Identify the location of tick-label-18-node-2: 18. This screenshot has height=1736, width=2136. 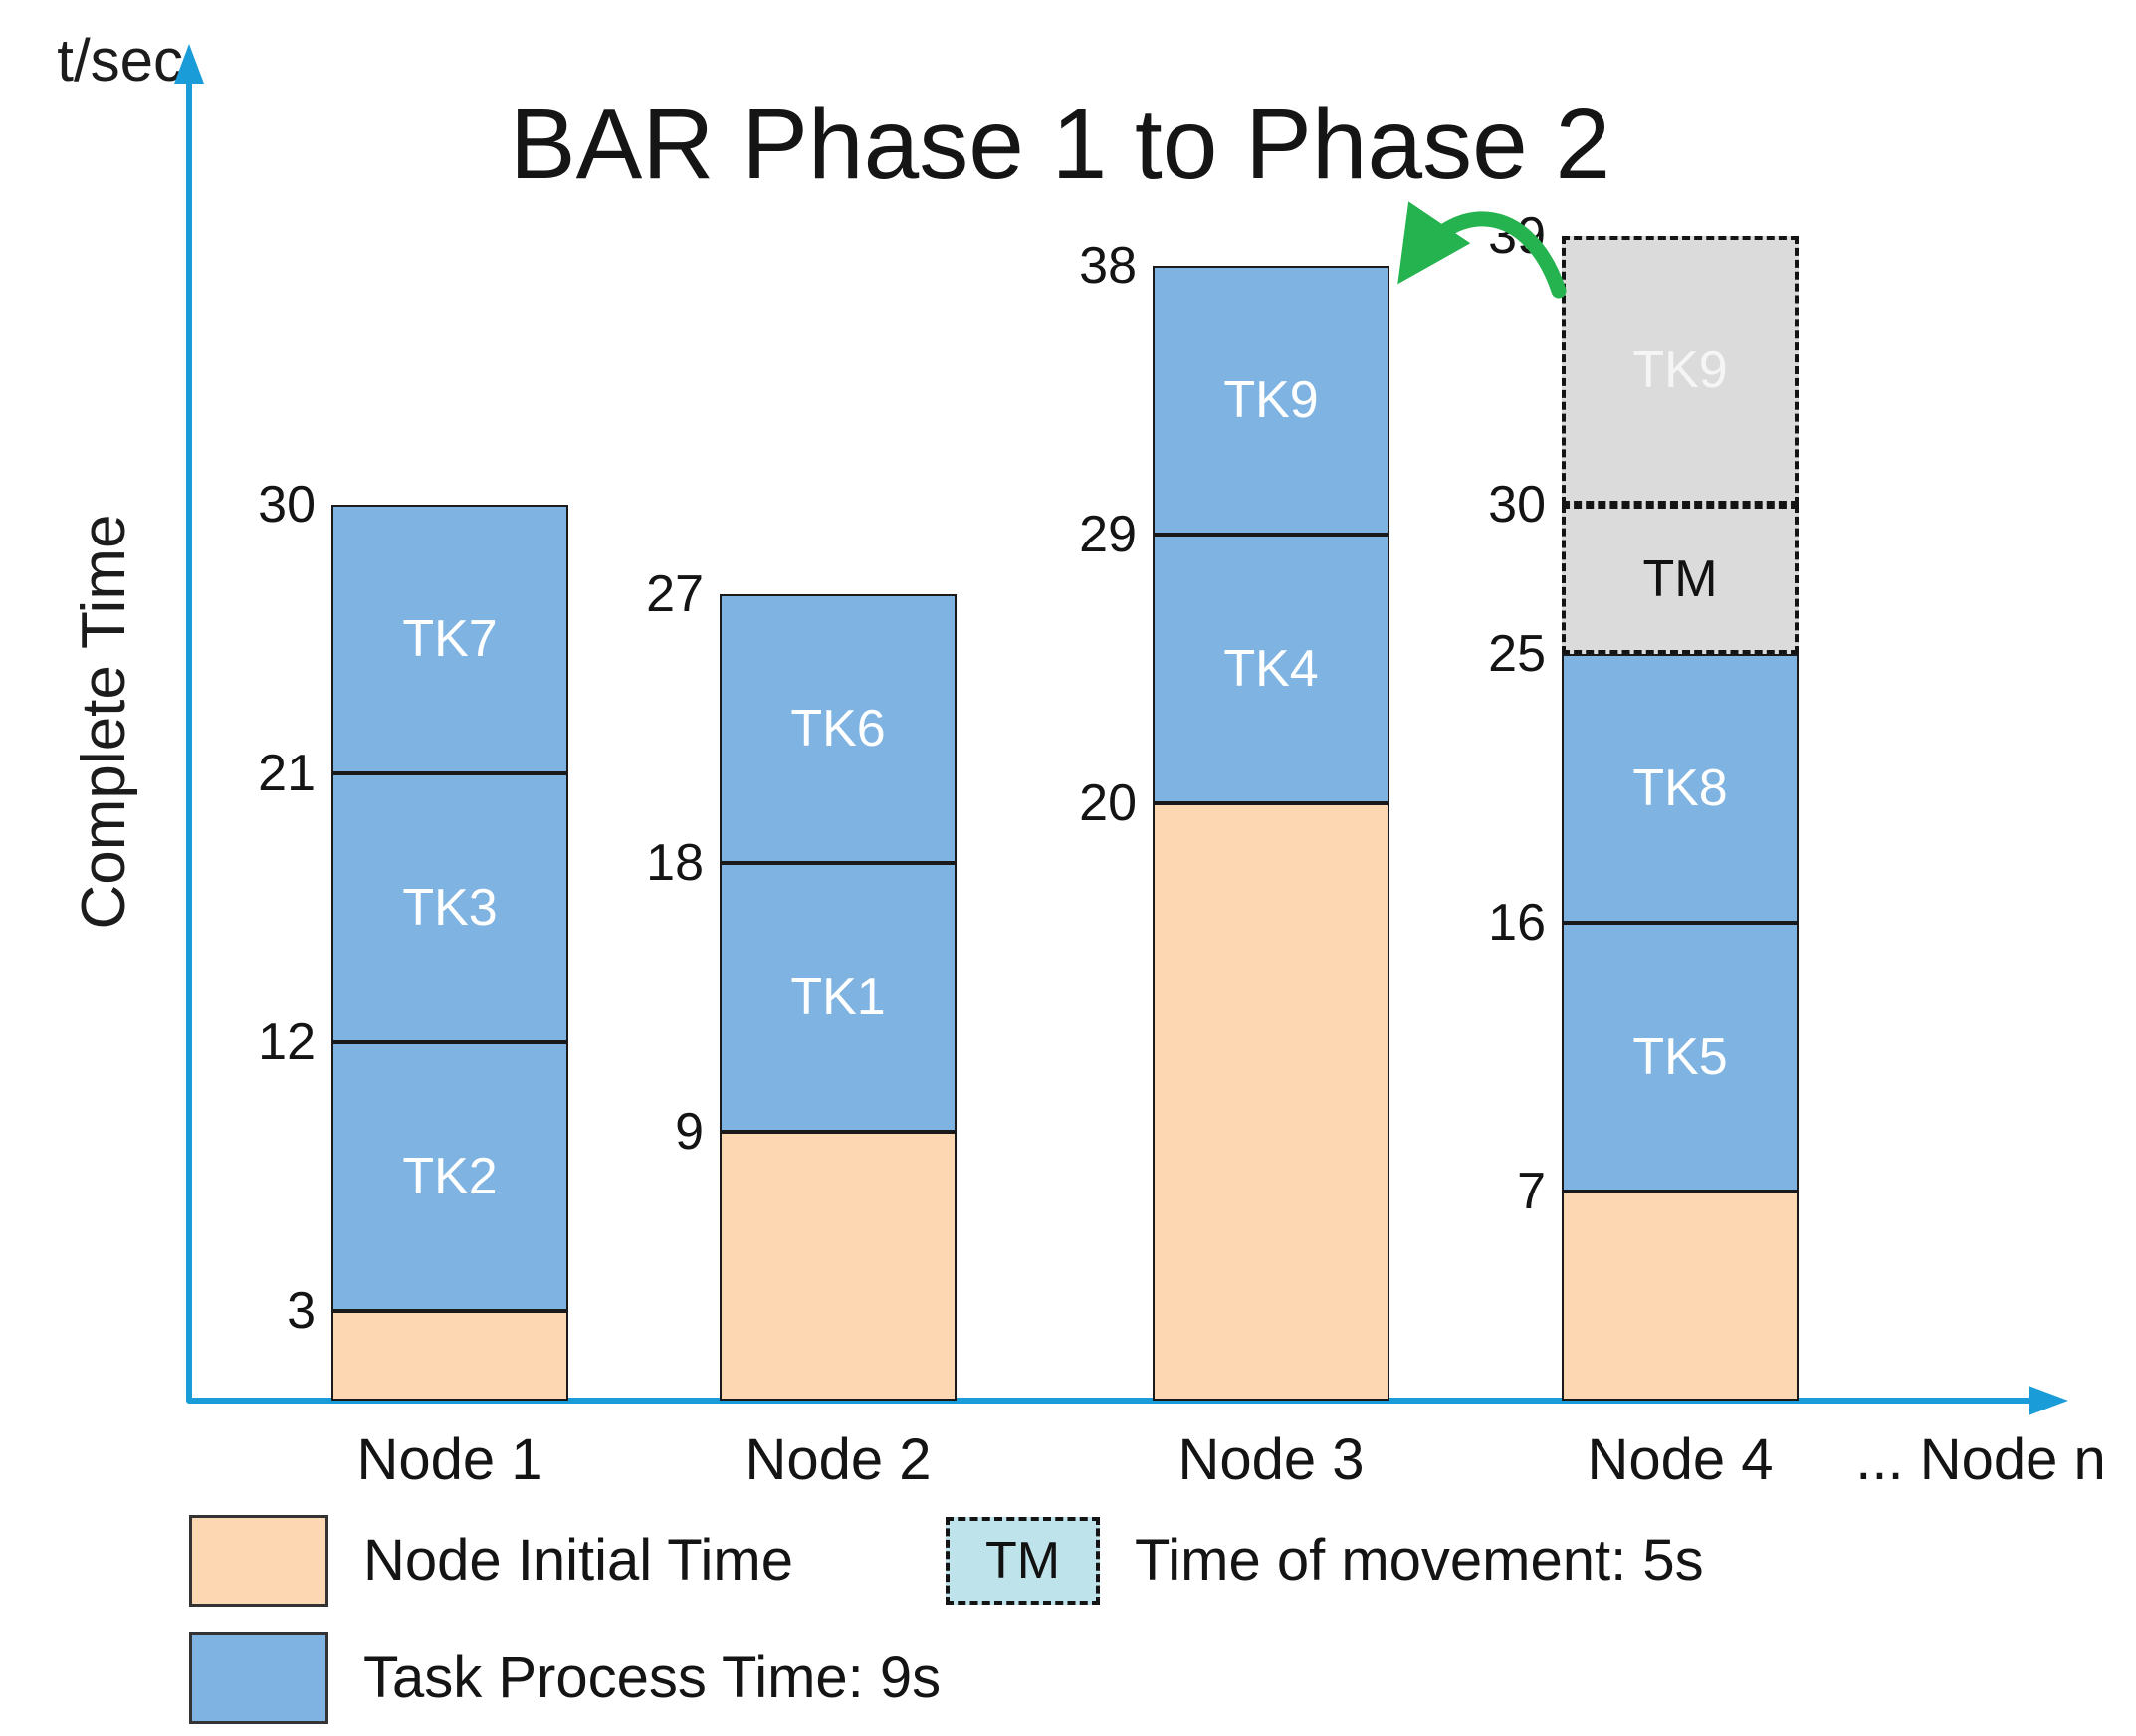
(675, 863).